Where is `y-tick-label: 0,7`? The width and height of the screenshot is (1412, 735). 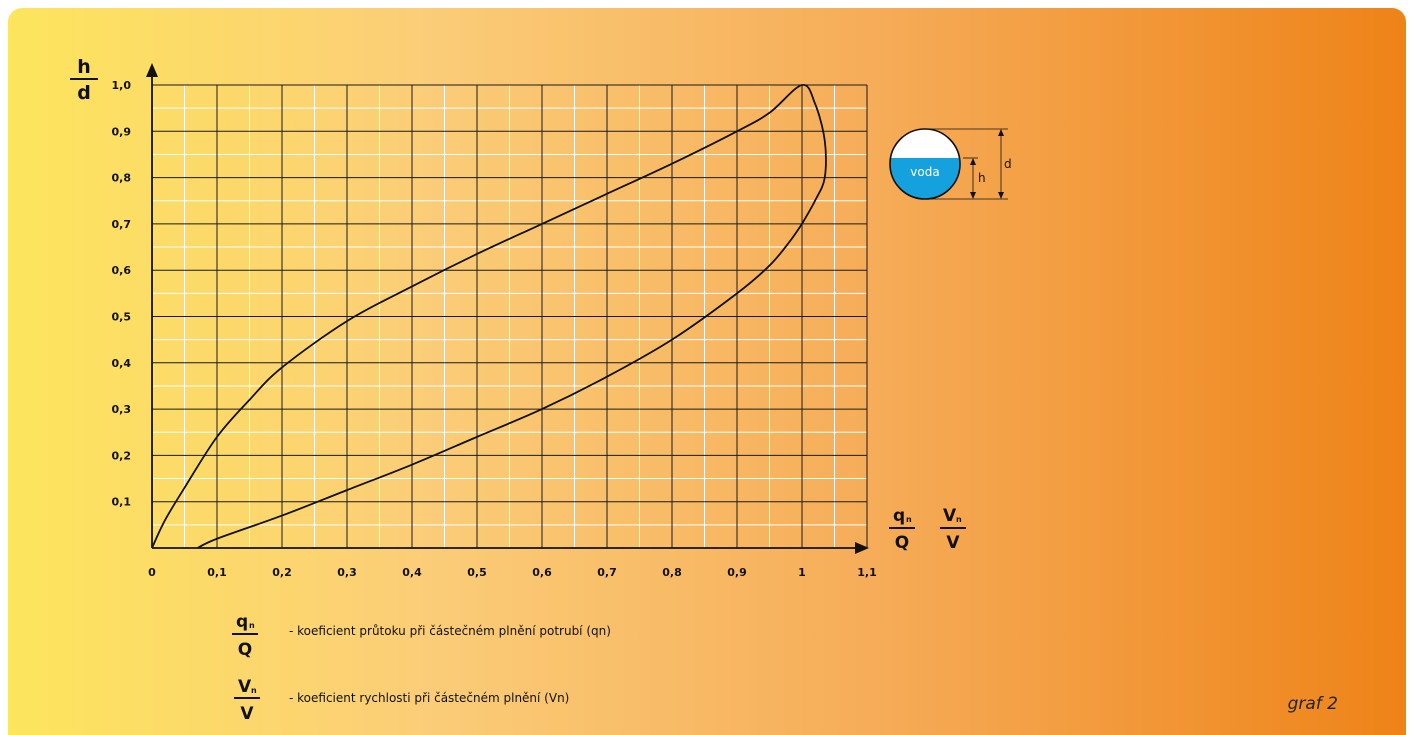 y-tick-label: 0,7 is located at coordinates (122, 224).